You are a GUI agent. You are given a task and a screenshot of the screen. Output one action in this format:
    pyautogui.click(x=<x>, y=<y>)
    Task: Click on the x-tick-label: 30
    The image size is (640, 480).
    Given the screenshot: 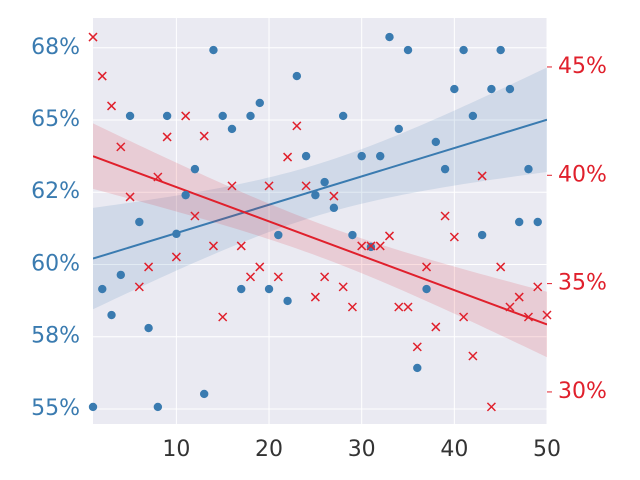 What is the action you would take?
    pyautogui.click(x=362, y=449)
    